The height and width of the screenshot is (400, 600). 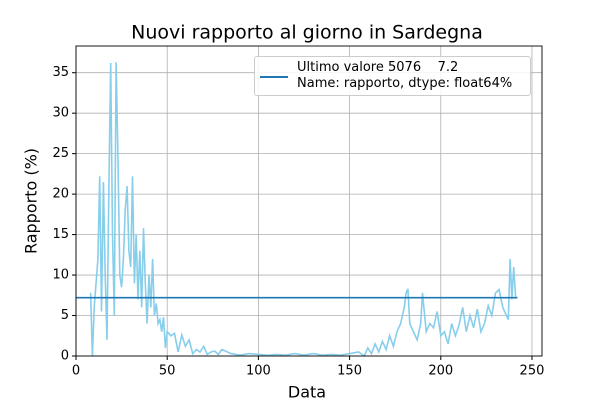 What do you see at coordinates (167, 371) in the screenshot?
I see `x-tick-label: 50` at bounding box center [167, 371].